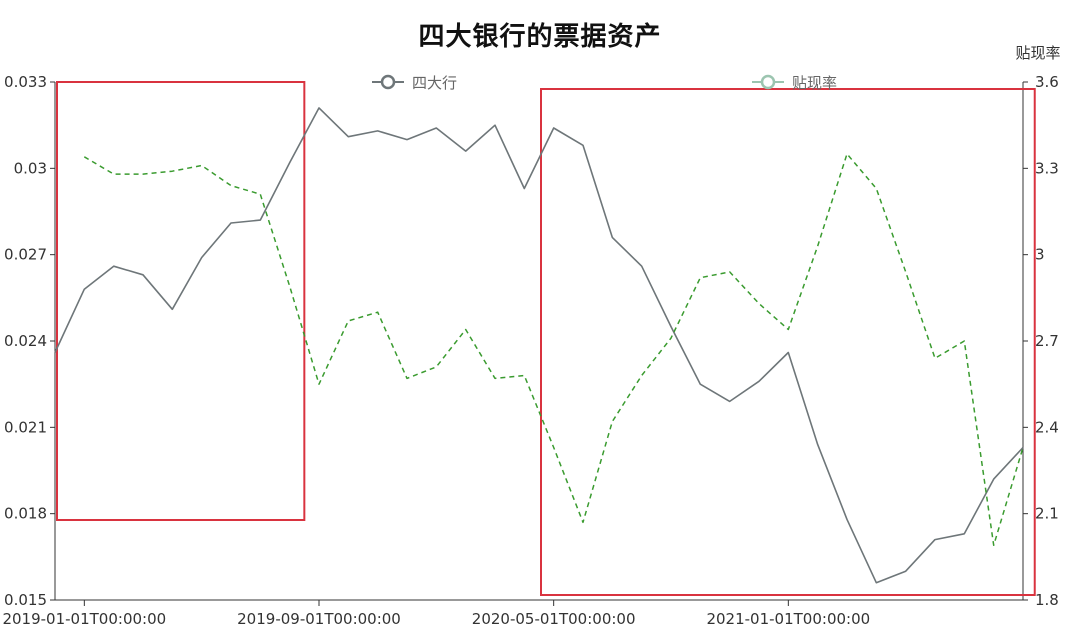 The height and width of the screenshot is (630, 1080). I want to click on right-axis-tick-label: 2.4, so click(1047, 427).